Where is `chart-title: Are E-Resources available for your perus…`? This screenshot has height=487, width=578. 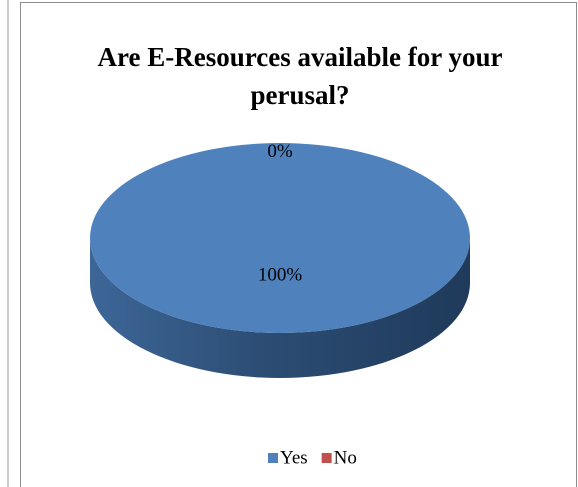 chart-title: Are E-Resources available for your perus… is located at coordinates (300, 76).